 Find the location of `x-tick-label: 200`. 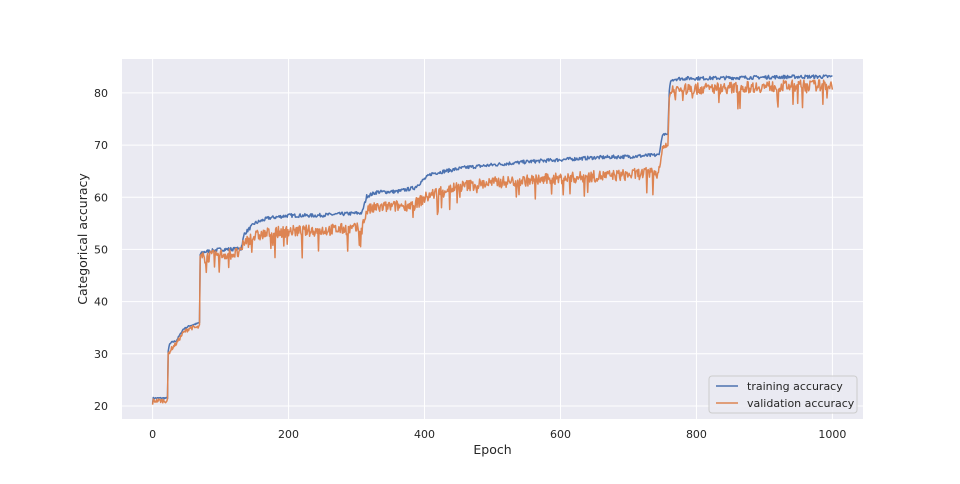

x-tick-label: 200 is located at coordinates (288, 434).